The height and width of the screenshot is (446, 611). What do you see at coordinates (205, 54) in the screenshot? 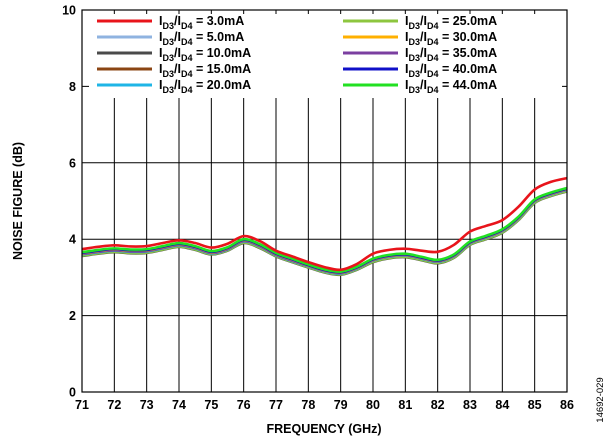
I see `legend-label: ID3/ID4 = 10.0mA` at bounding box center [205, 54].